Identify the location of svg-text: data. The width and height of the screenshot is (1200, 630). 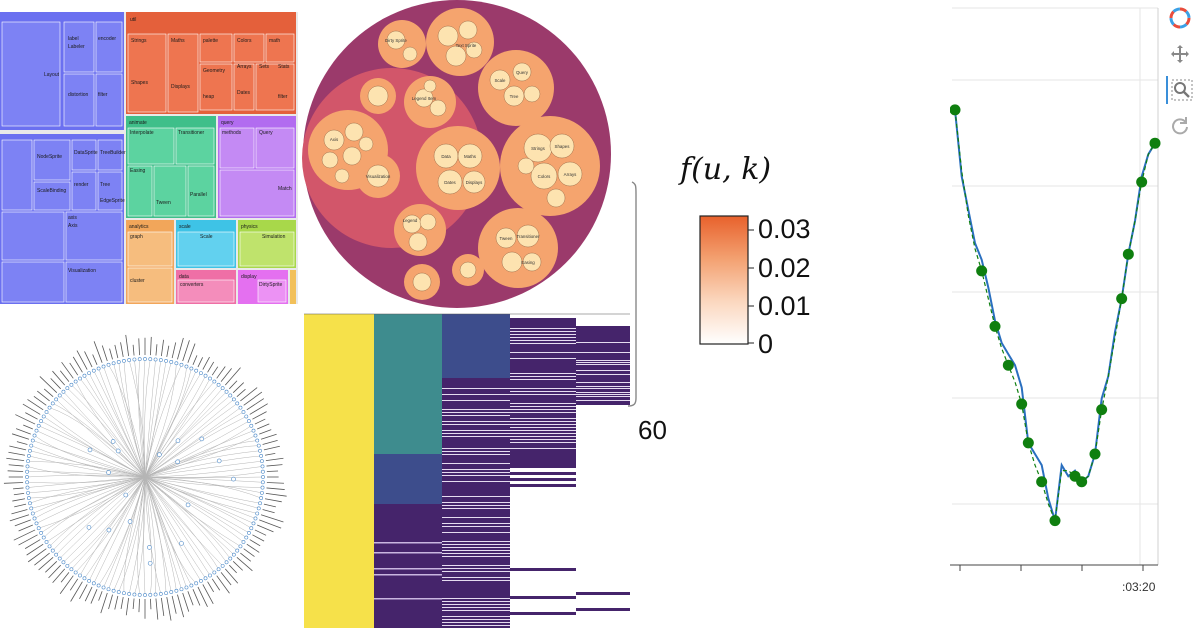
(184, 277).